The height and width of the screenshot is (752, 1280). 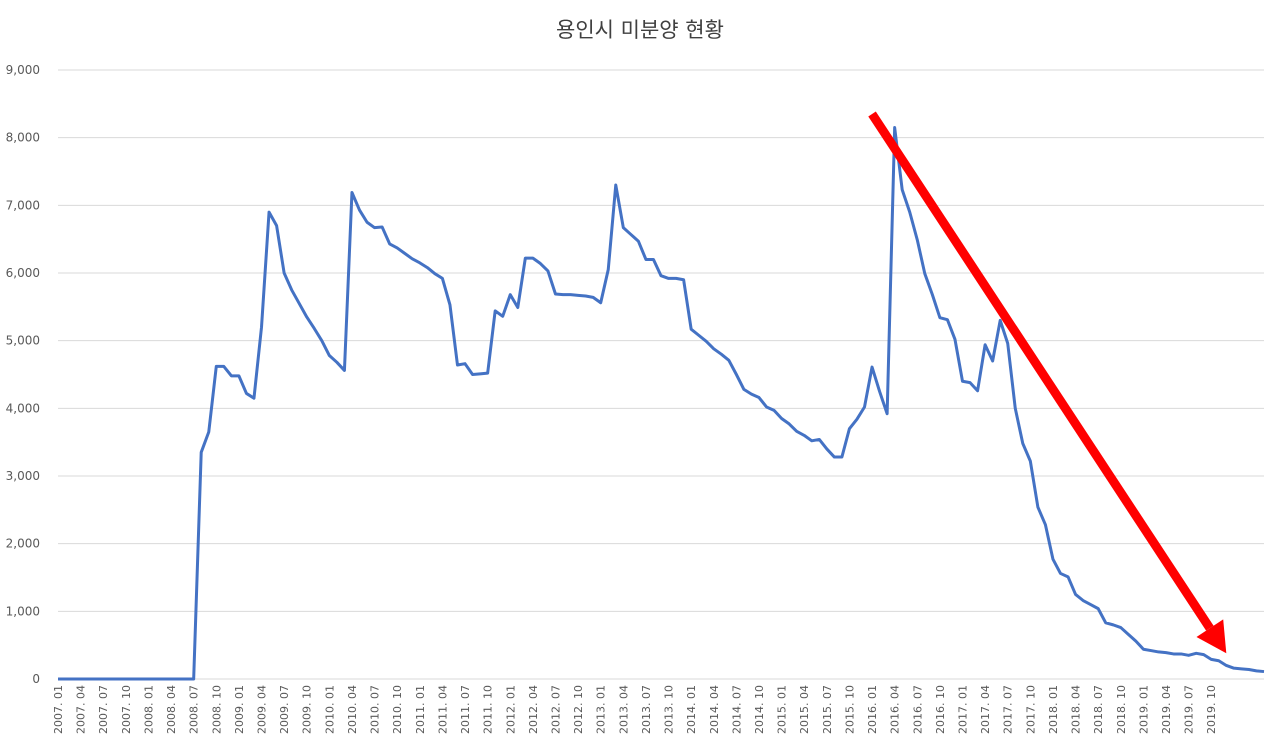 I want to click on y-tick-label: 0, so click(x=36, y=679).